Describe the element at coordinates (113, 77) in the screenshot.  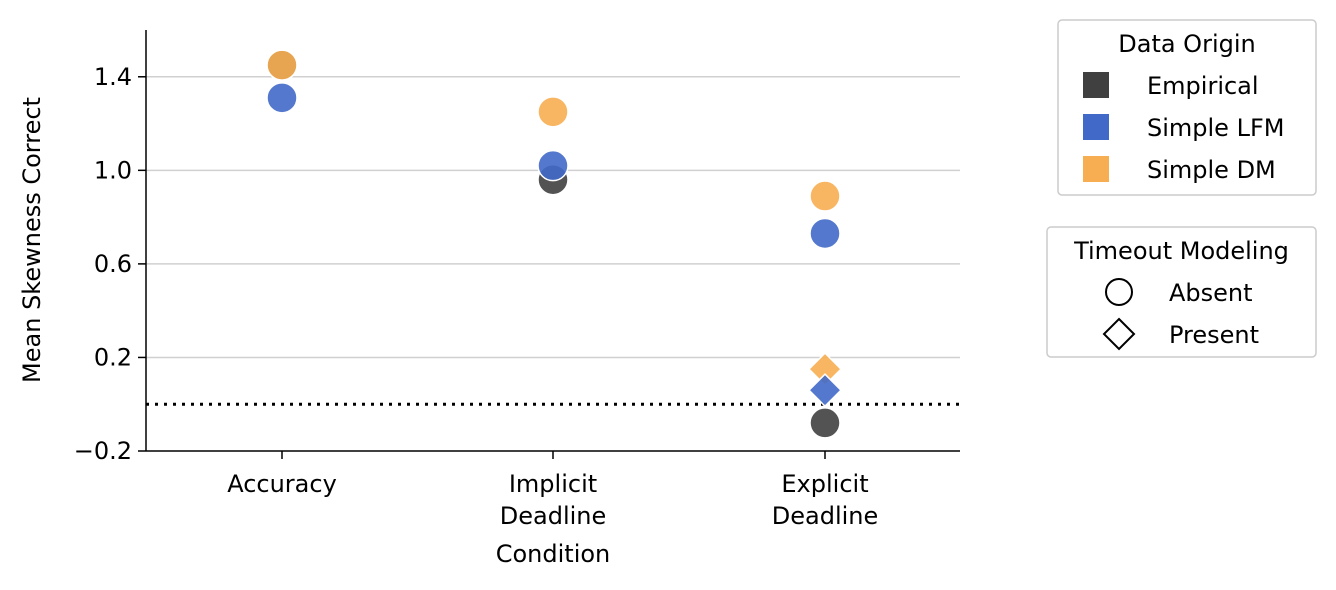
I see `y-tick-label: 1.4` at that location.